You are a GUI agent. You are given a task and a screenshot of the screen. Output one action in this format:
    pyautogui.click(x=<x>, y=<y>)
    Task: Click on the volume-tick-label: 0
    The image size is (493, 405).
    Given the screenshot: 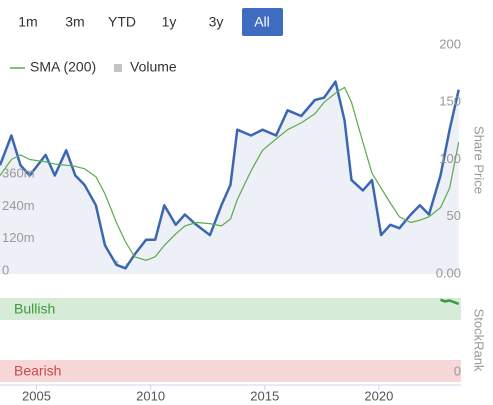 What is the action you would take?
    pyautogui.click(x=5, y=269)
    